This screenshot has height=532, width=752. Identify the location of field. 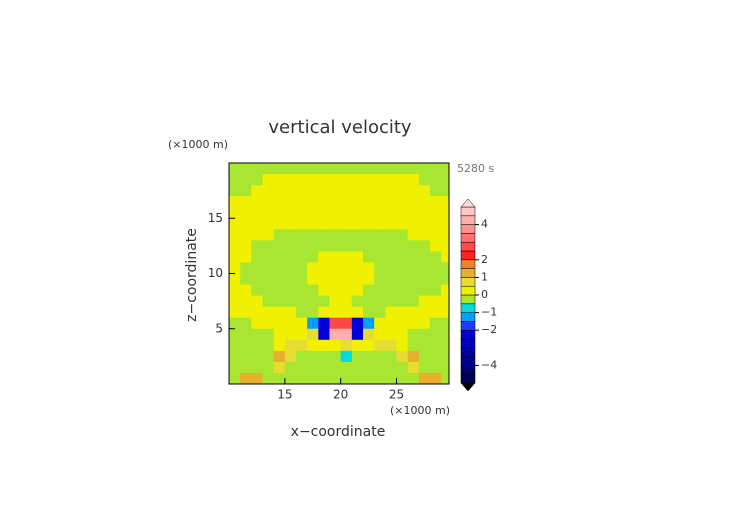
(339, 274).